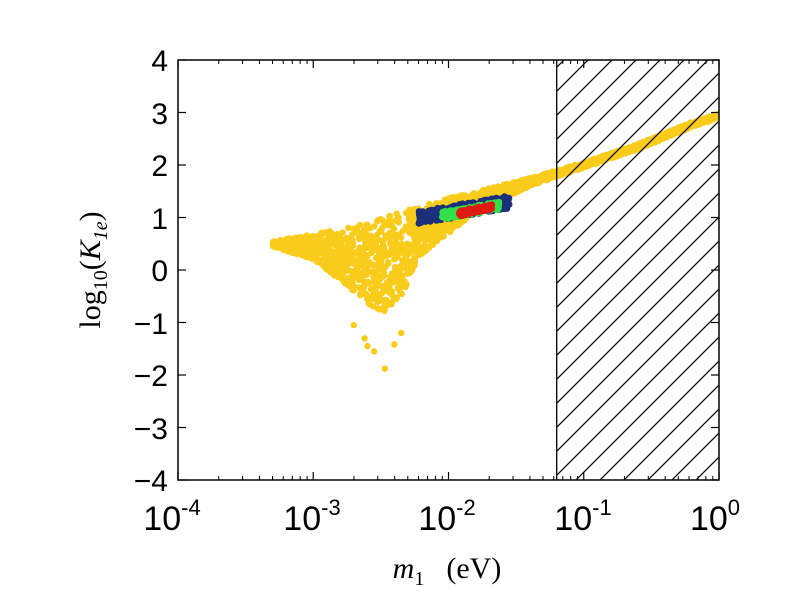 This screenshot has height=600, width=800. What do you see at coordinates (101, 280) in the screenshot?
I see `y-axis-function-subscript: 10` at bounding box center [101, 280].